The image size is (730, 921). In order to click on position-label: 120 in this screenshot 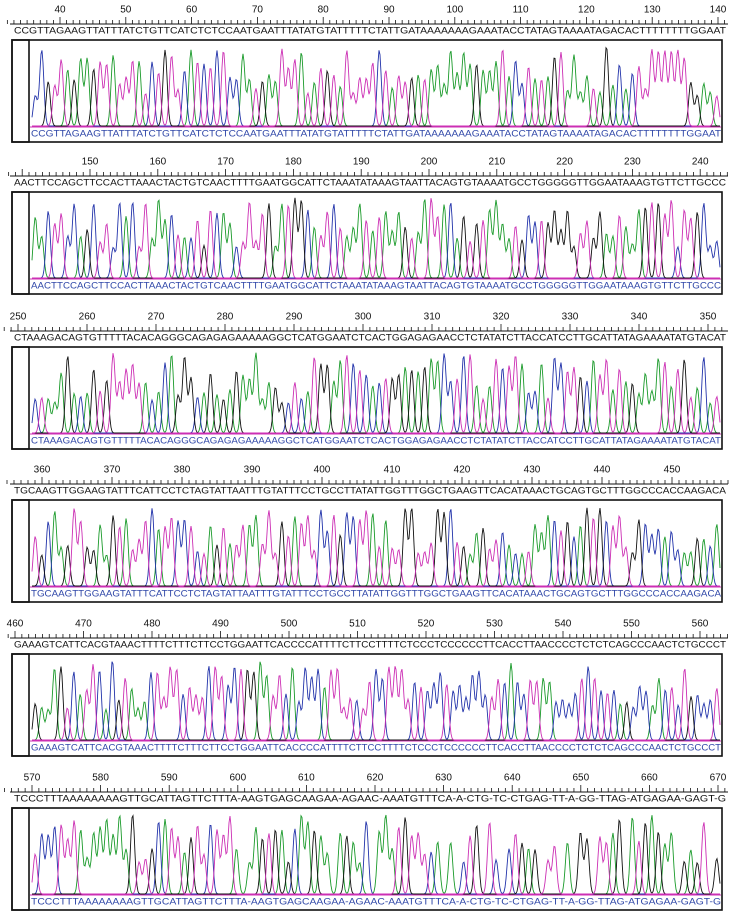, I will do `click(586, 10)`.